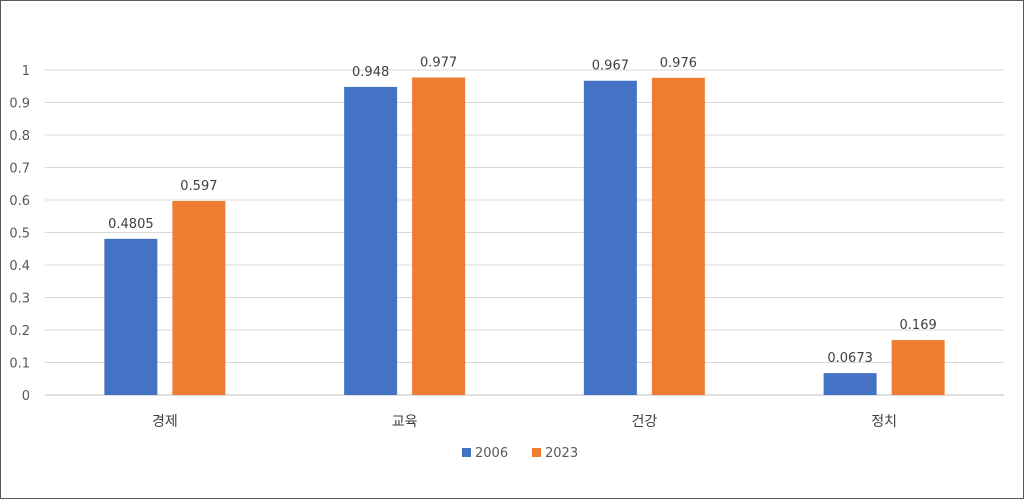 This screenshot has height=499, width=1024. Describe the element at coordinates (850, 358) in the screenshot. I see `data-label: 0.0673` at that location.